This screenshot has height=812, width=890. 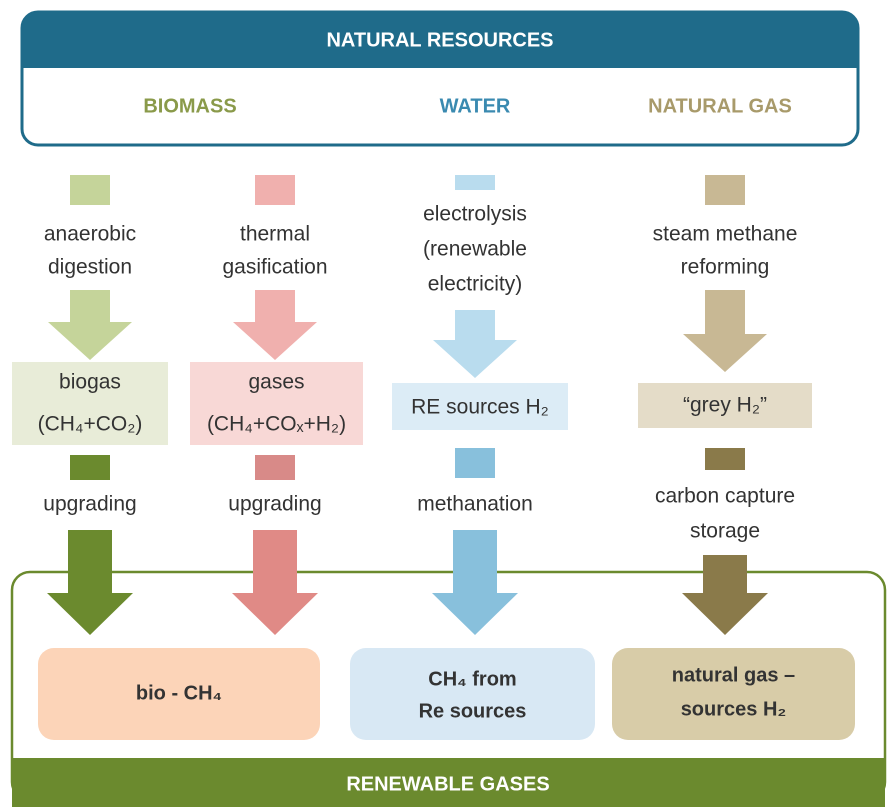 What do you see at coordinates (90, 267) in the screenshot?
I see `process-label: digestion` at bounding box center [90, 267].